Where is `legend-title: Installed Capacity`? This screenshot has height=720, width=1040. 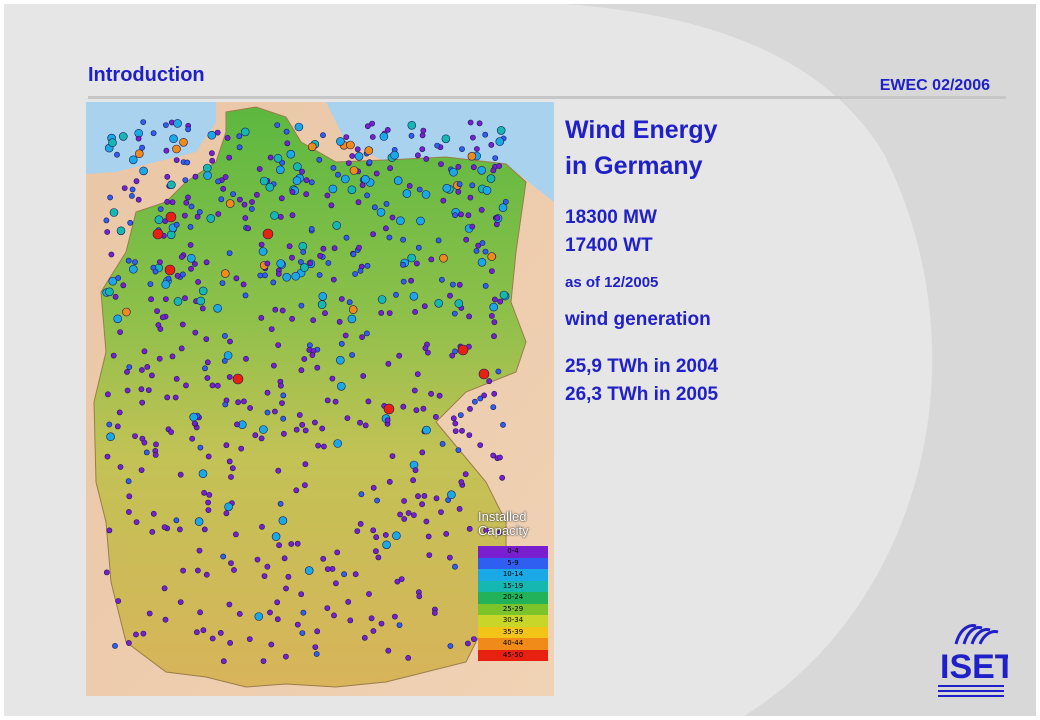
legend-title: Installed Capacity is located at coordinates (513, 524).